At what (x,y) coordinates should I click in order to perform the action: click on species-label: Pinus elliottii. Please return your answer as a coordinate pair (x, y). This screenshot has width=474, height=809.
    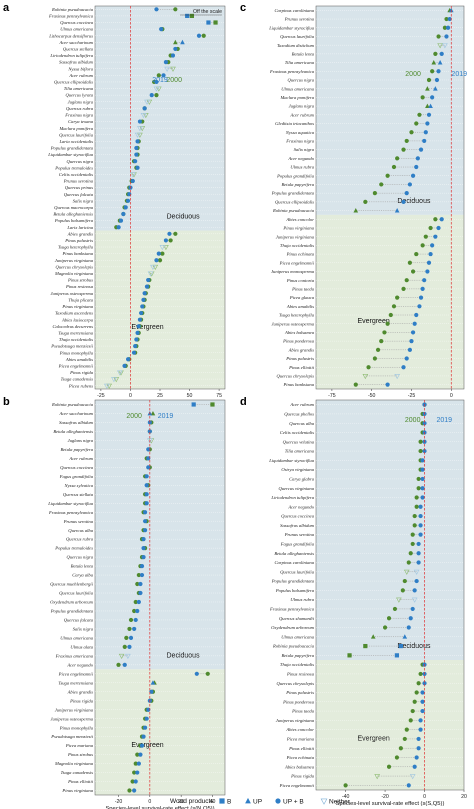
    Looking at the image, I should click on (301, 367).